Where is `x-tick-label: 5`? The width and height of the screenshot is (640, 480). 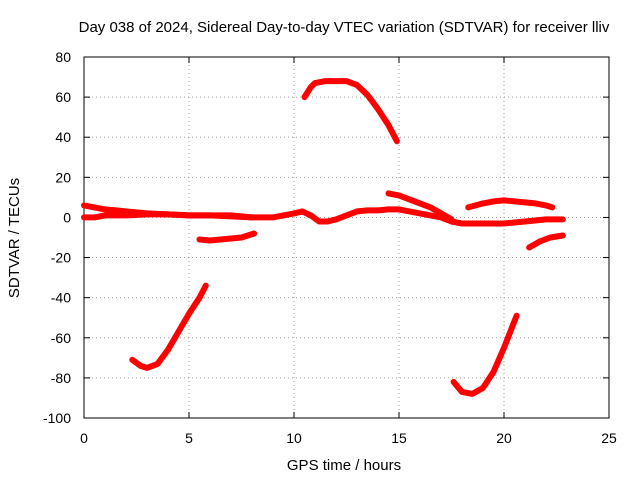 x-tick-label: 5 is located at coordinates (189, 438).